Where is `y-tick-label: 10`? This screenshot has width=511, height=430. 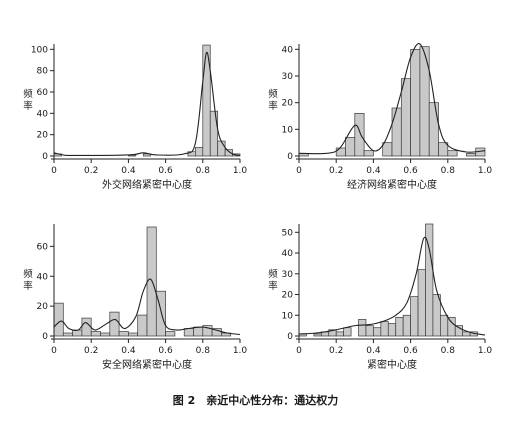
y-tick-label: 10 is located at coordinates (288, 316).